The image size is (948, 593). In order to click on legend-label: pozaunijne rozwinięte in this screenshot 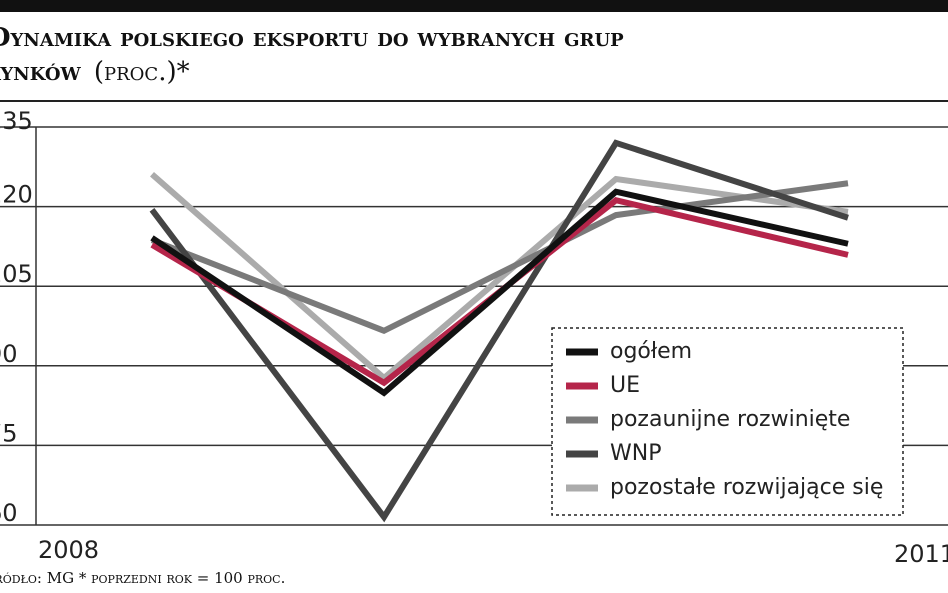, I will do `click(730, 419)`.